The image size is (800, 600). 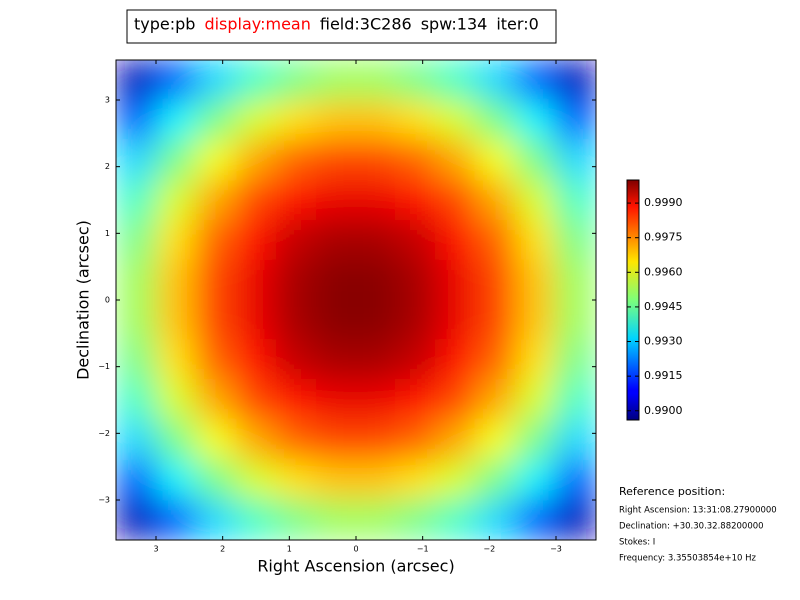 I want to click on y-tick-label: 0, so click(x=107, y=300).